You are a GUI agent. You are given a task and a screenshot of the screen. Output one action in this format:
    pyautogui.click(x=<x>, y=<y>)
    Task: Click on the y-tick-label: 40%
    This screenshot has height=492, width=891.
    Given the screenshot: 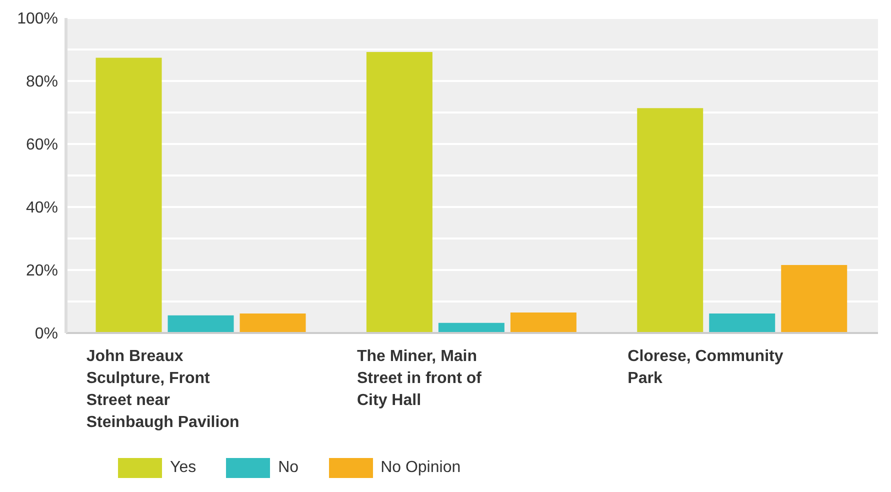 What is the action you would take?
    pyautogui.click(x=42, y=208)
    